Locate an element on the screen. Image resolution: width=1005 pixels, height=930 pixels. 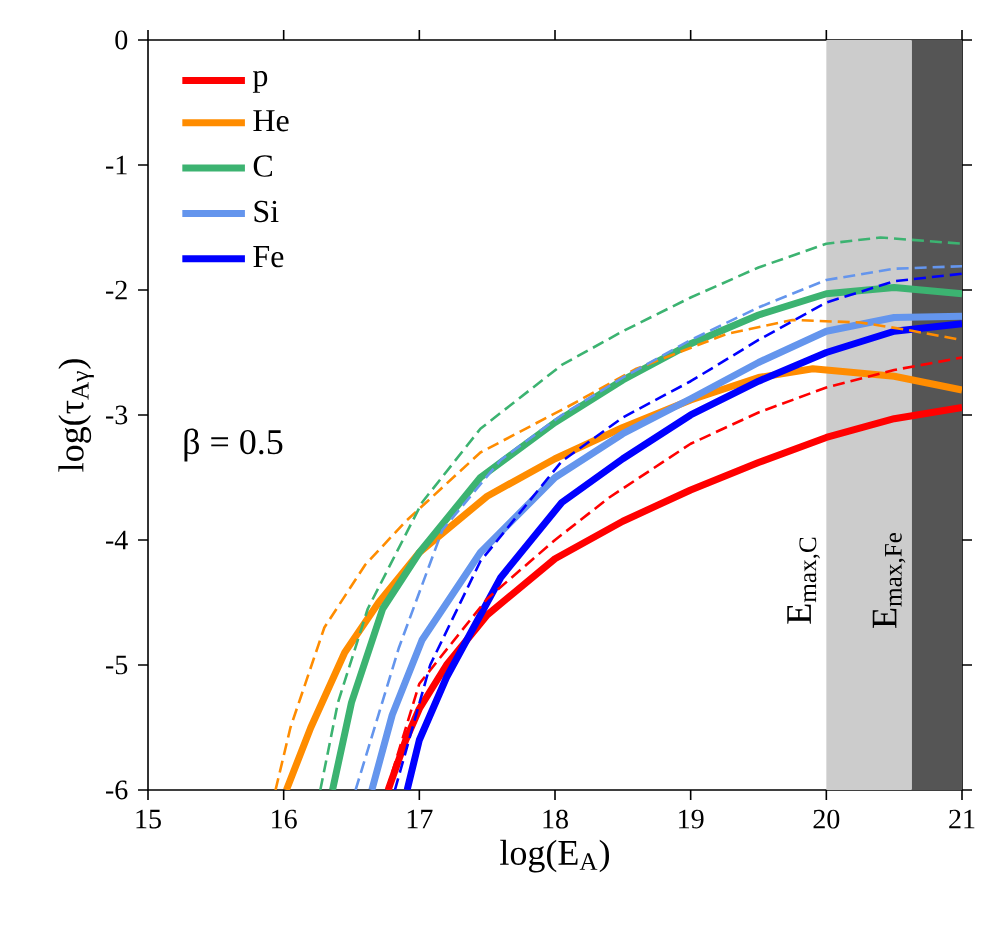
legend-label: C is located at coordinates (262, 166).